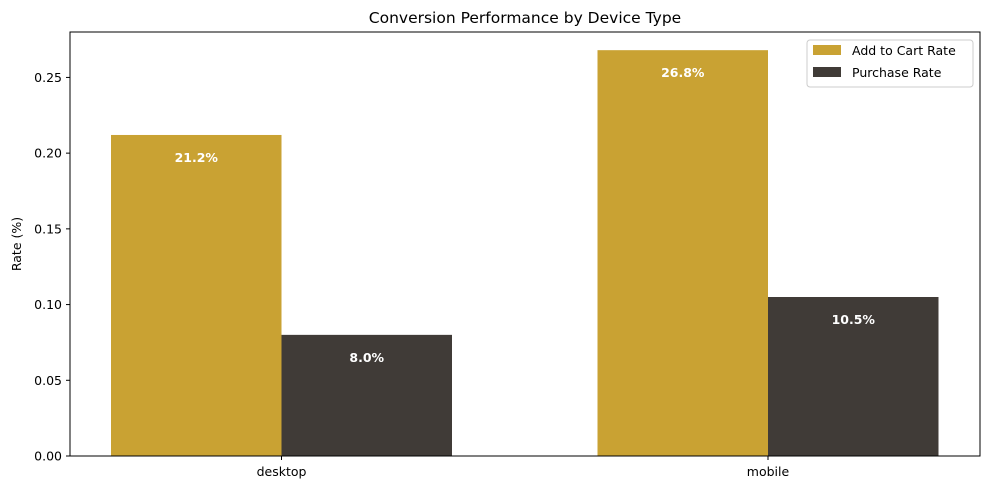 This screenshot has height=490, width=989. I want to click on y-axis-label: Rate (%), so click(16, 244).